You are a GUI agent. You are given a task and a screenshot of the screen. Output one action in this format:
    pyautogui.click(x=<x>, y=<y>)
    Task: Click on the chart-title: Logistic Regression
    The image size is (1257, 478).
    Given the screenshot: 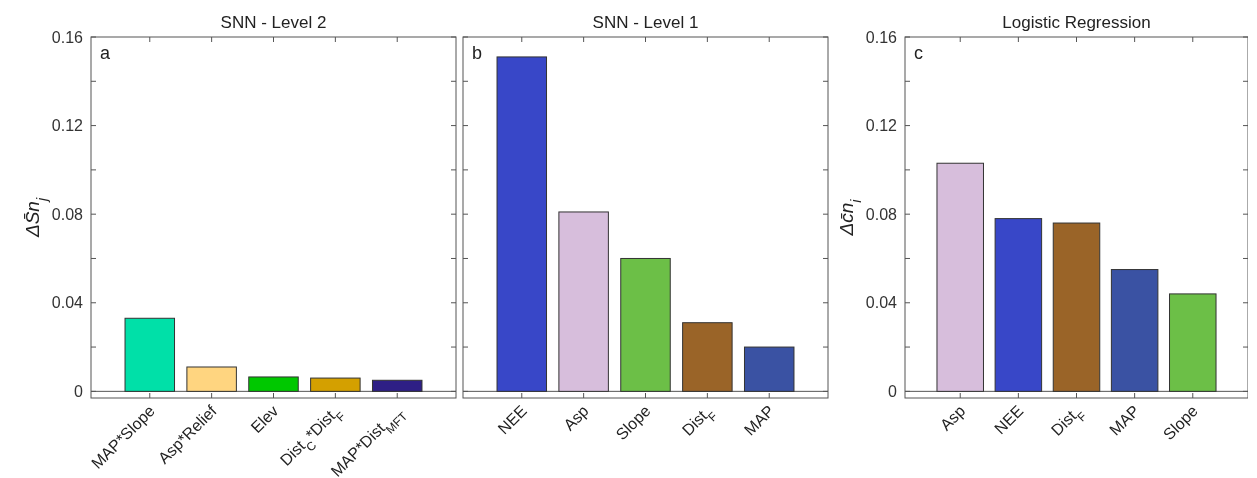 What is the action you would take?
    pyautogui.click(x=1076, y=22)
    